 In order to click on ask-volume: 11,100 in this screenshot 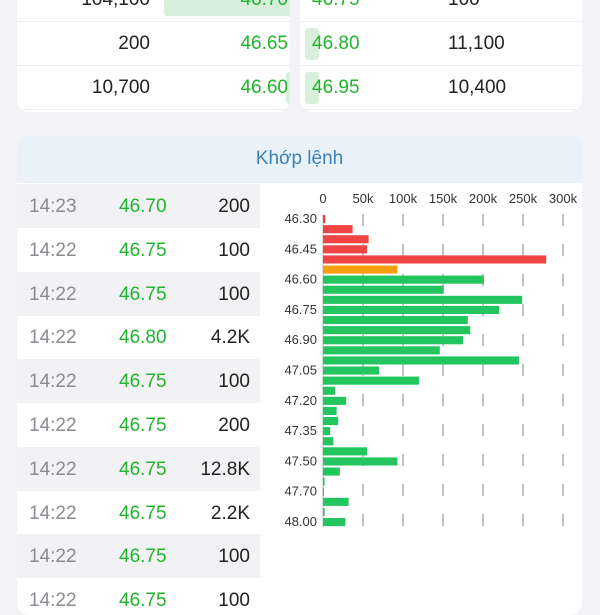, I will do `click(476, 43)`.